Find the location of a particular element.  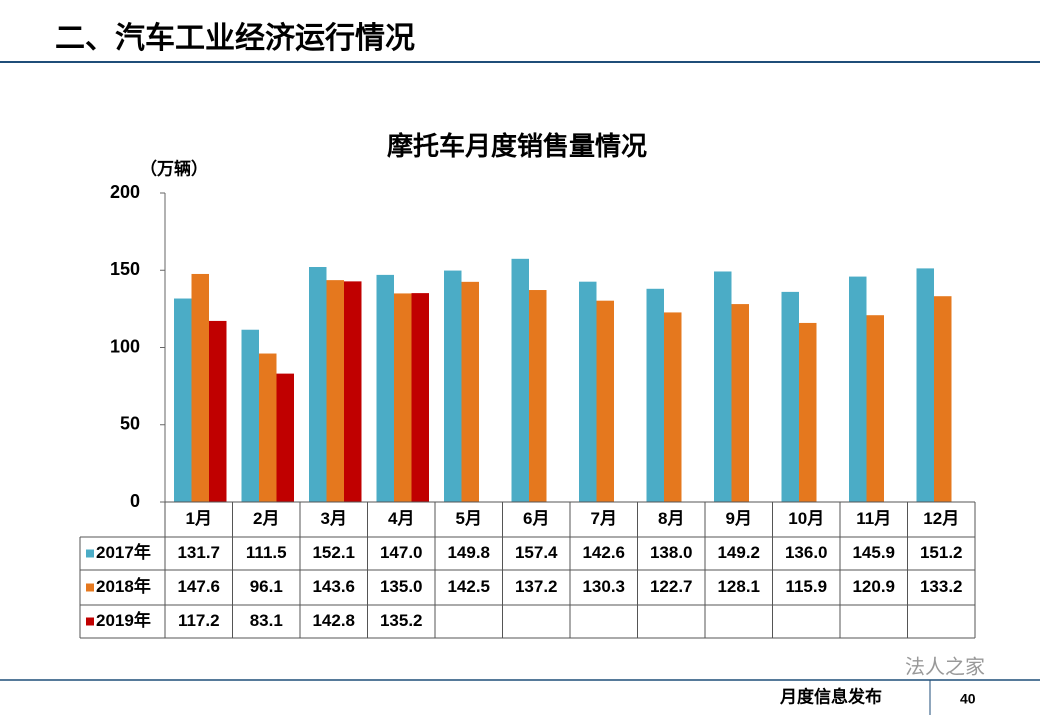

data-label: 142.6 is located at coordinates (603, 552).